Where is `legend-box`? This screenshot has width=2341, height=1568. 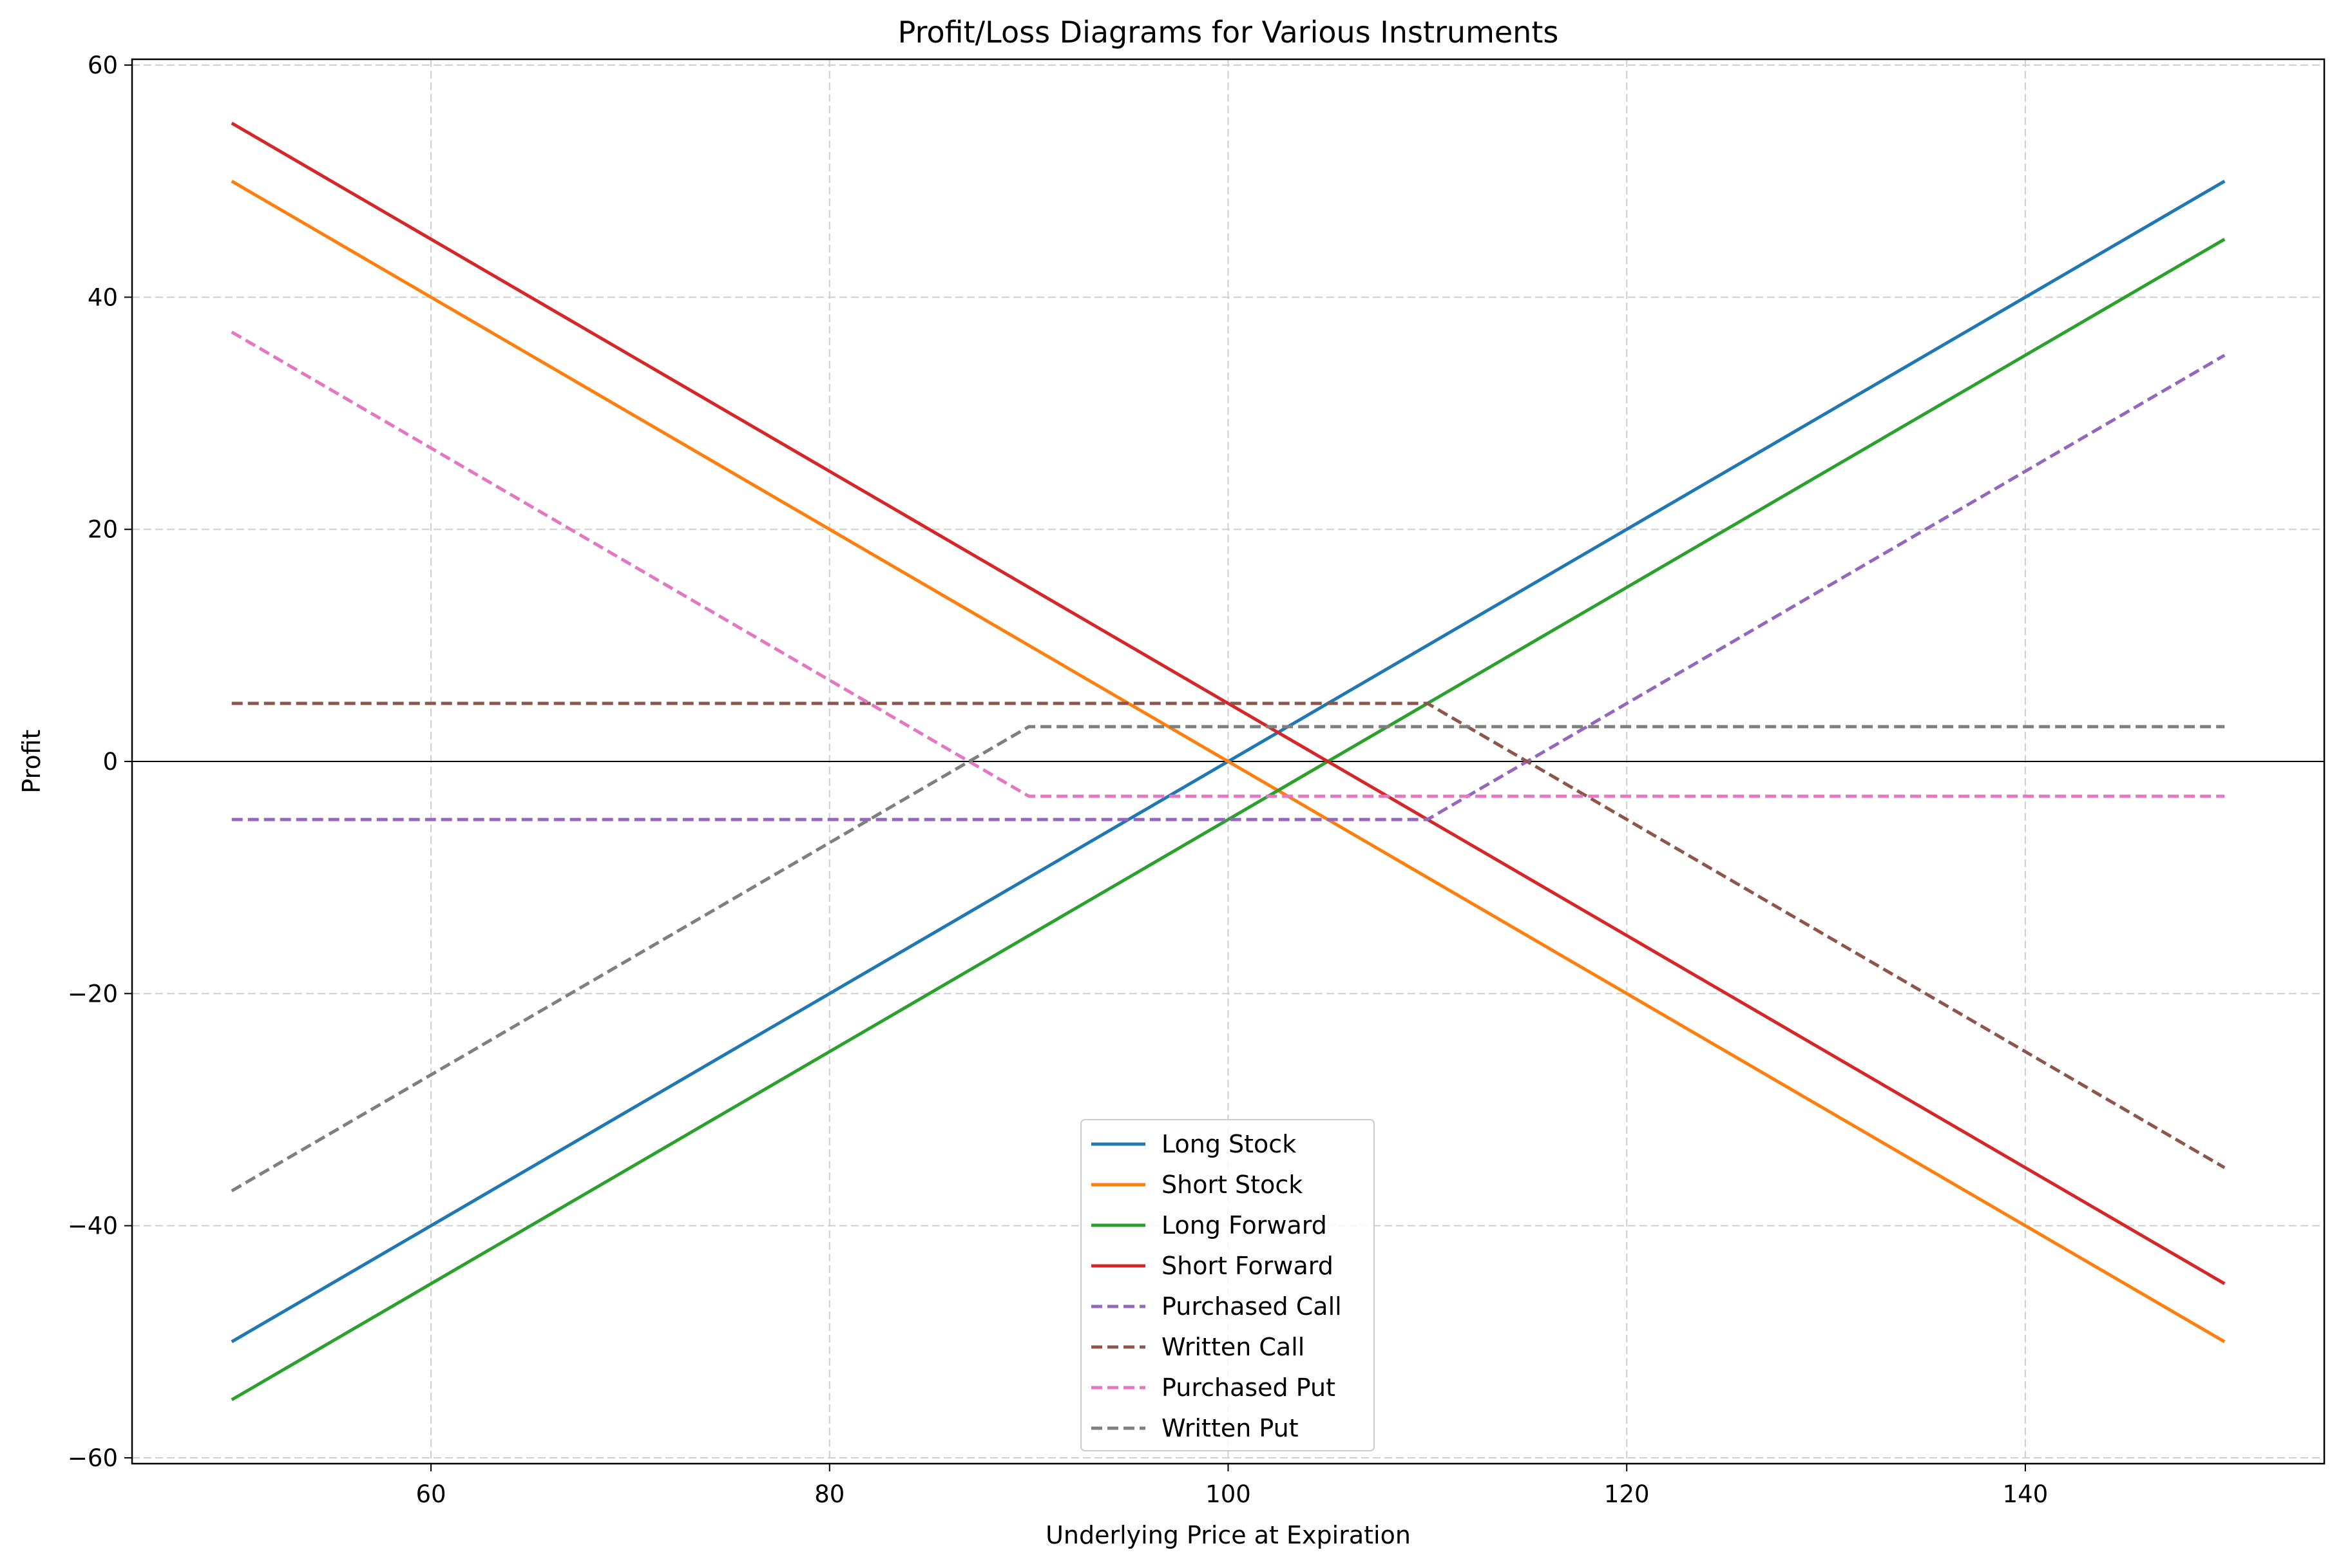 legend-box is located at coordinates (1227, 1285).